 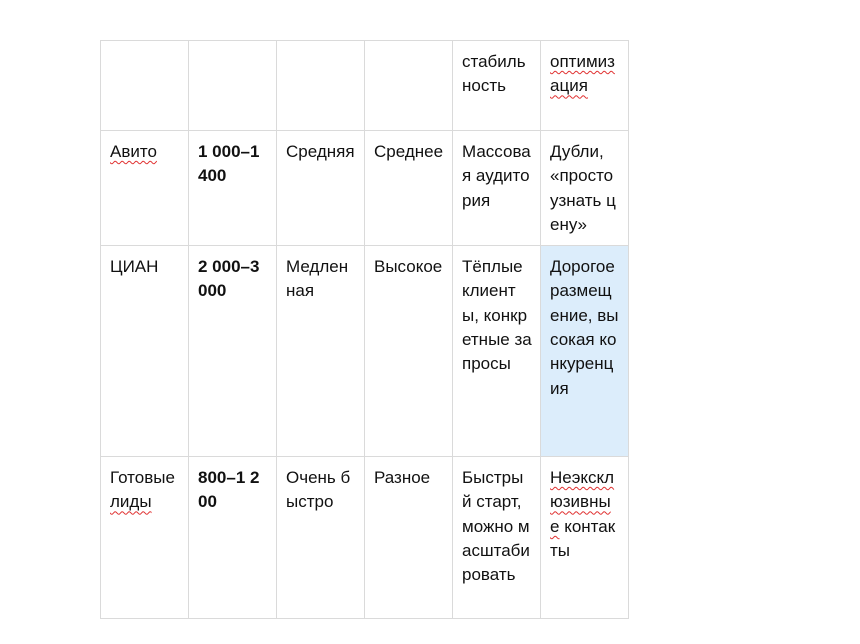 I want to click on cell-text: Разное, so click(x=402, y=478).